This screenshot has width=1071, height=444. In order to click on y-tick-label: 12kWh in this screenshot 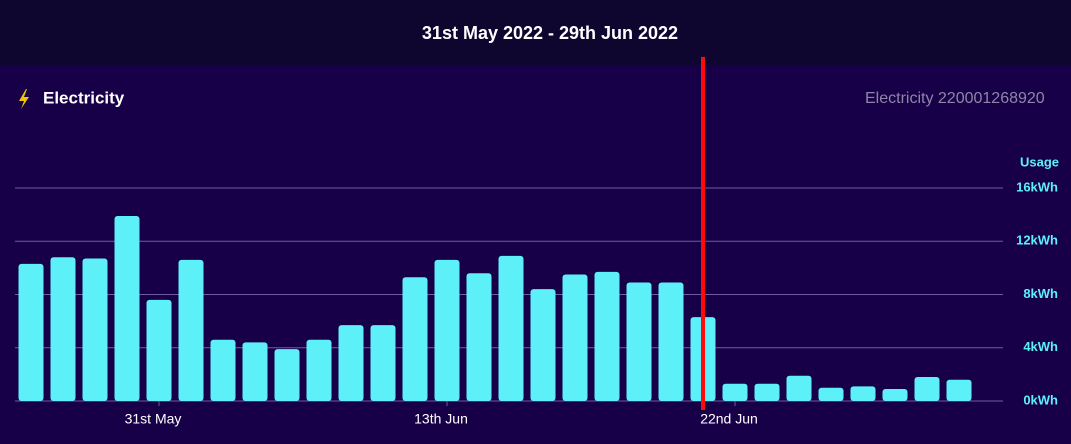, I will do `click(1037, 240)`.